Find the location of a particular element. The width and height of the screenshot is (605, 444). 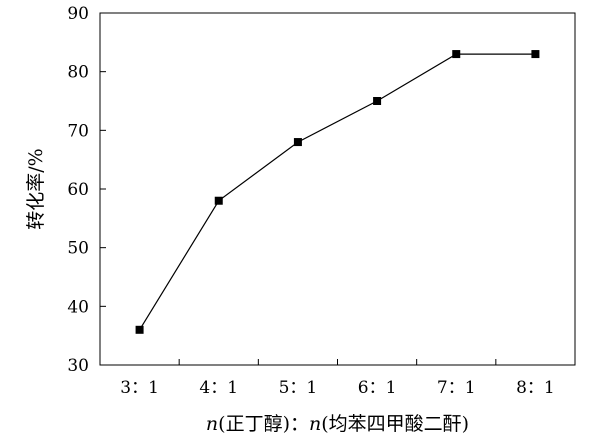

y-axis-ticks: 30 40 50 60 70 80 90 is located at coordinates (86, 190).